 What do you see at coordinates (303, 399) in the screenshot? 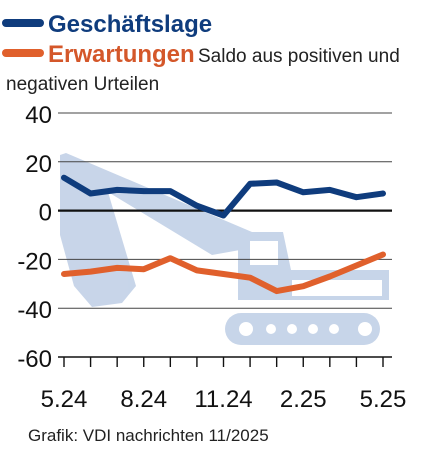
I see `x-tick-label: 2.25` at bounding box center [303, 399].